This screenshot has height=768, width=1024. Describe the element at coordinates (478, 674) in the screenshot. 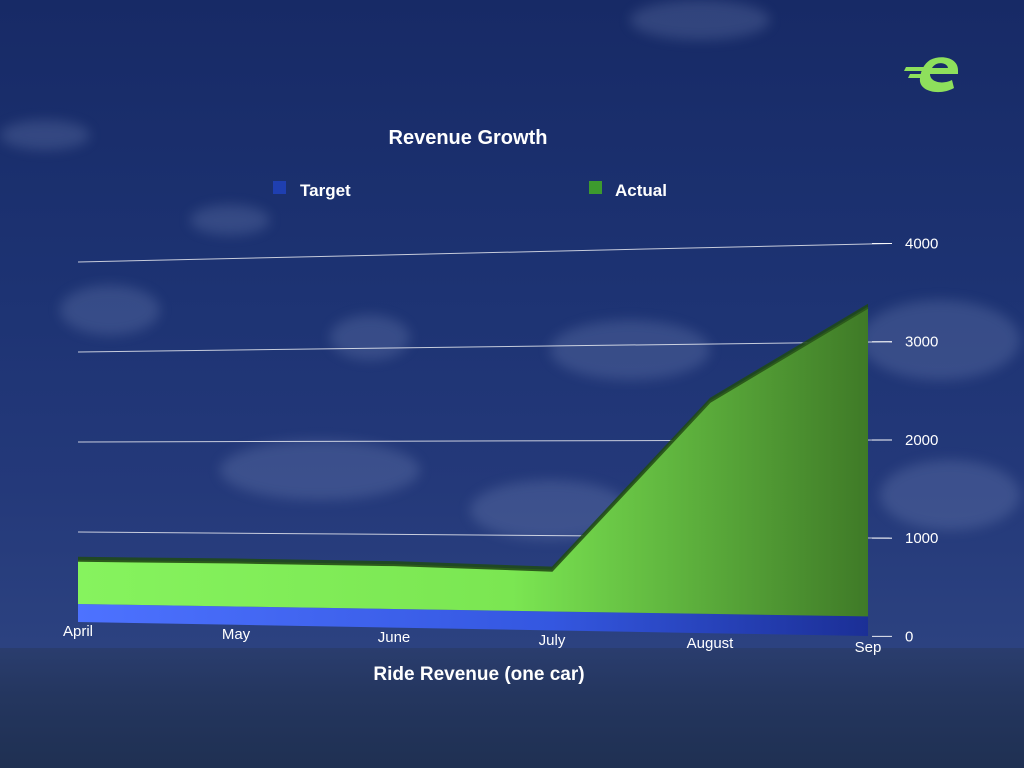

I see `x-axis-label: Ride Revenue (one car)` at that location.